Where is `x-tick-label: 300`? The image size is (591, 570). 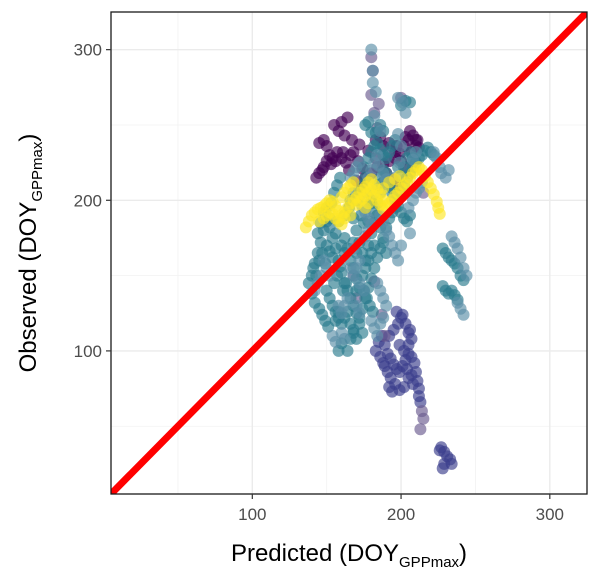 x-tick-label: 300 is located at coordinates (550, 514).